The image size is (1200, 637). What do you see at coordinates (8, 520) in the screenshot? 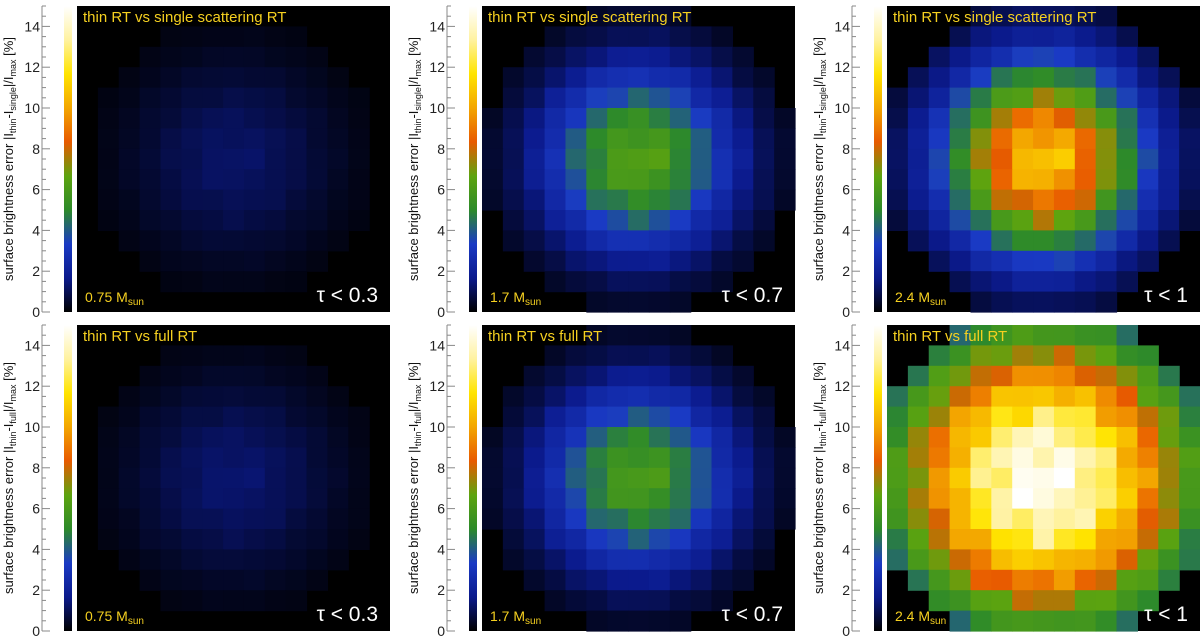
I see `y-axis-label-part: surface brightness error |I` at bounding box center [8, 520].